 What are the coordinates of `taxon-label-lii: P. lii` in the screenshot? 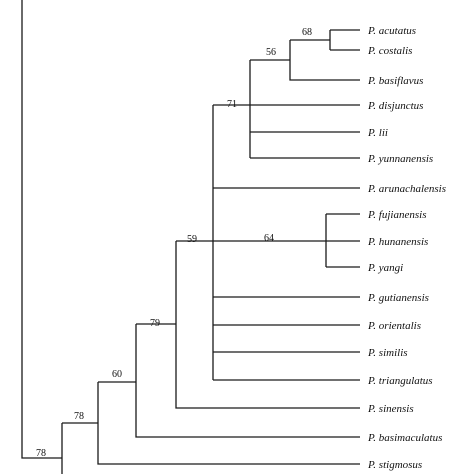 It's located at (377, 133).